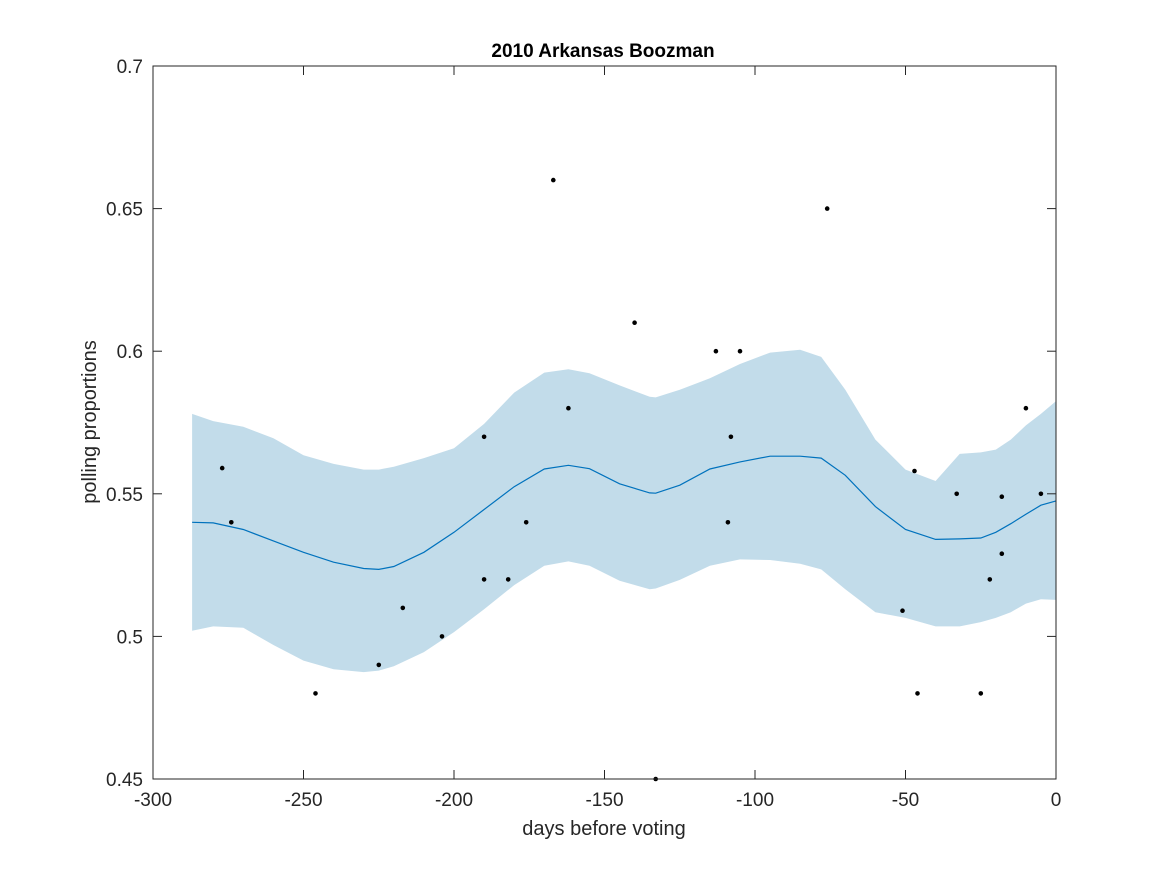 The height and width of the screenshot is (875, 1167). Describe the element at coordinates (755, 800) in the screenshot. I see `x-tick-label: -100` at that location.